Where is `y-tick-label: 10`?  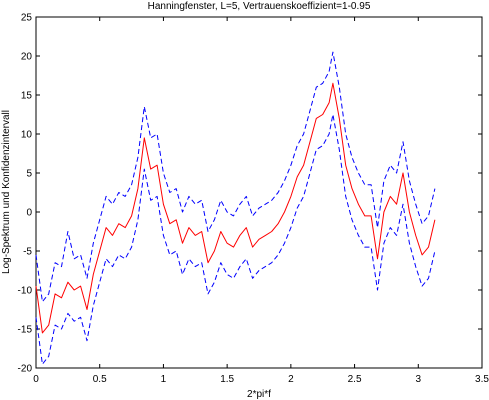 y-tick-label: 10 is located at coordinates (27, 135).